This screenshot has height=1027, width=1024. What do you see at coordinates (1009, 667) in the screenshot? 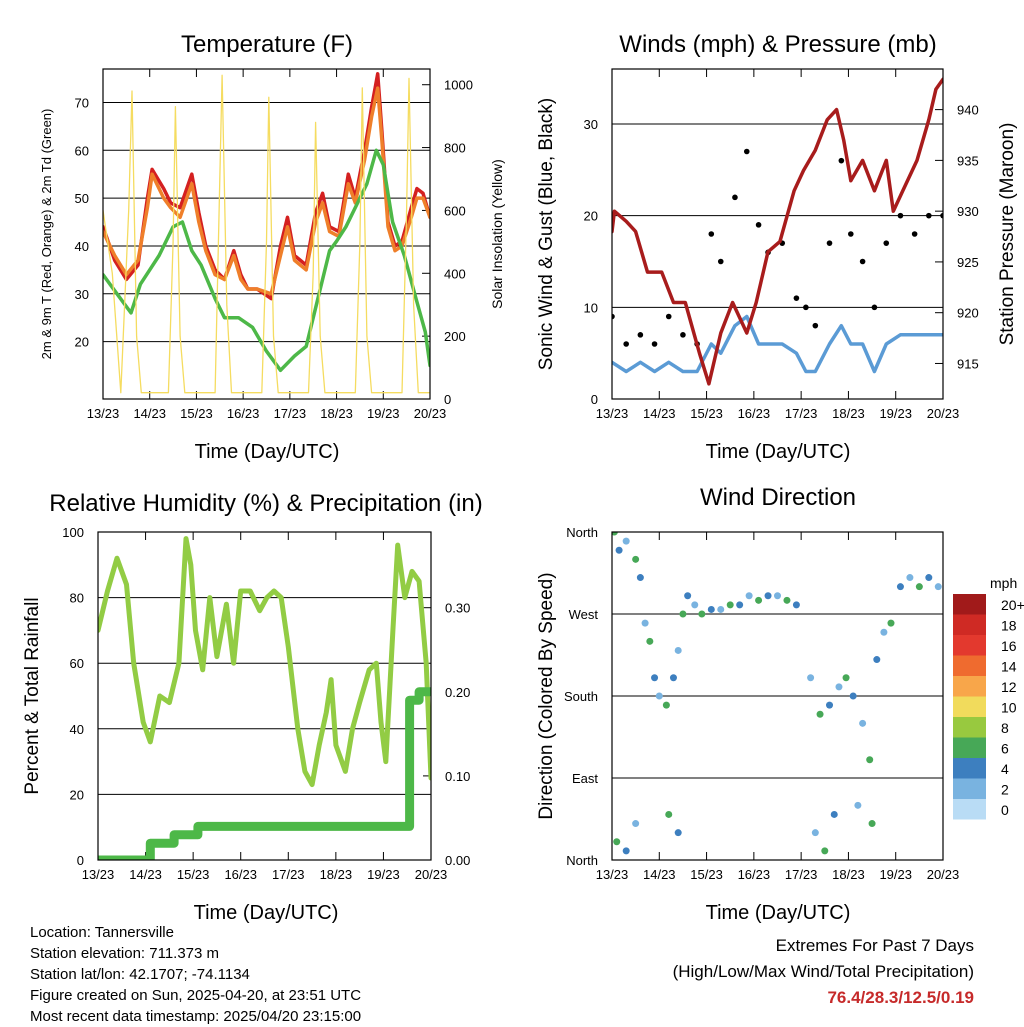
I see `legend-label: 14` at bounding box center [1009, 667].